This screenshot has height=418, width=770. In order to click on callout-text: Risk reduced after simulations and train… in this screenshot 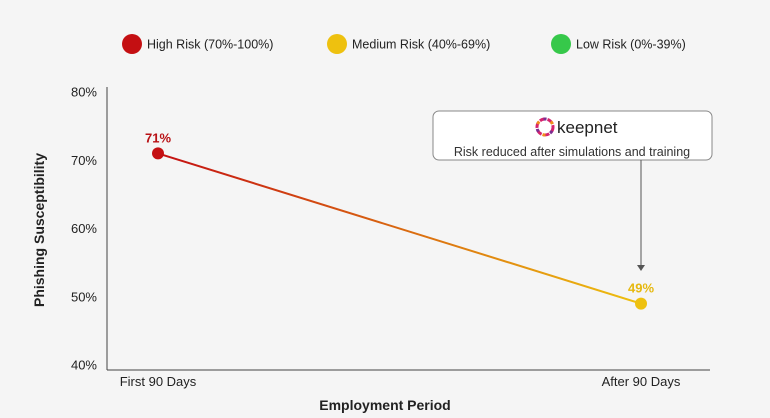, I will do `click(572, 152)`.